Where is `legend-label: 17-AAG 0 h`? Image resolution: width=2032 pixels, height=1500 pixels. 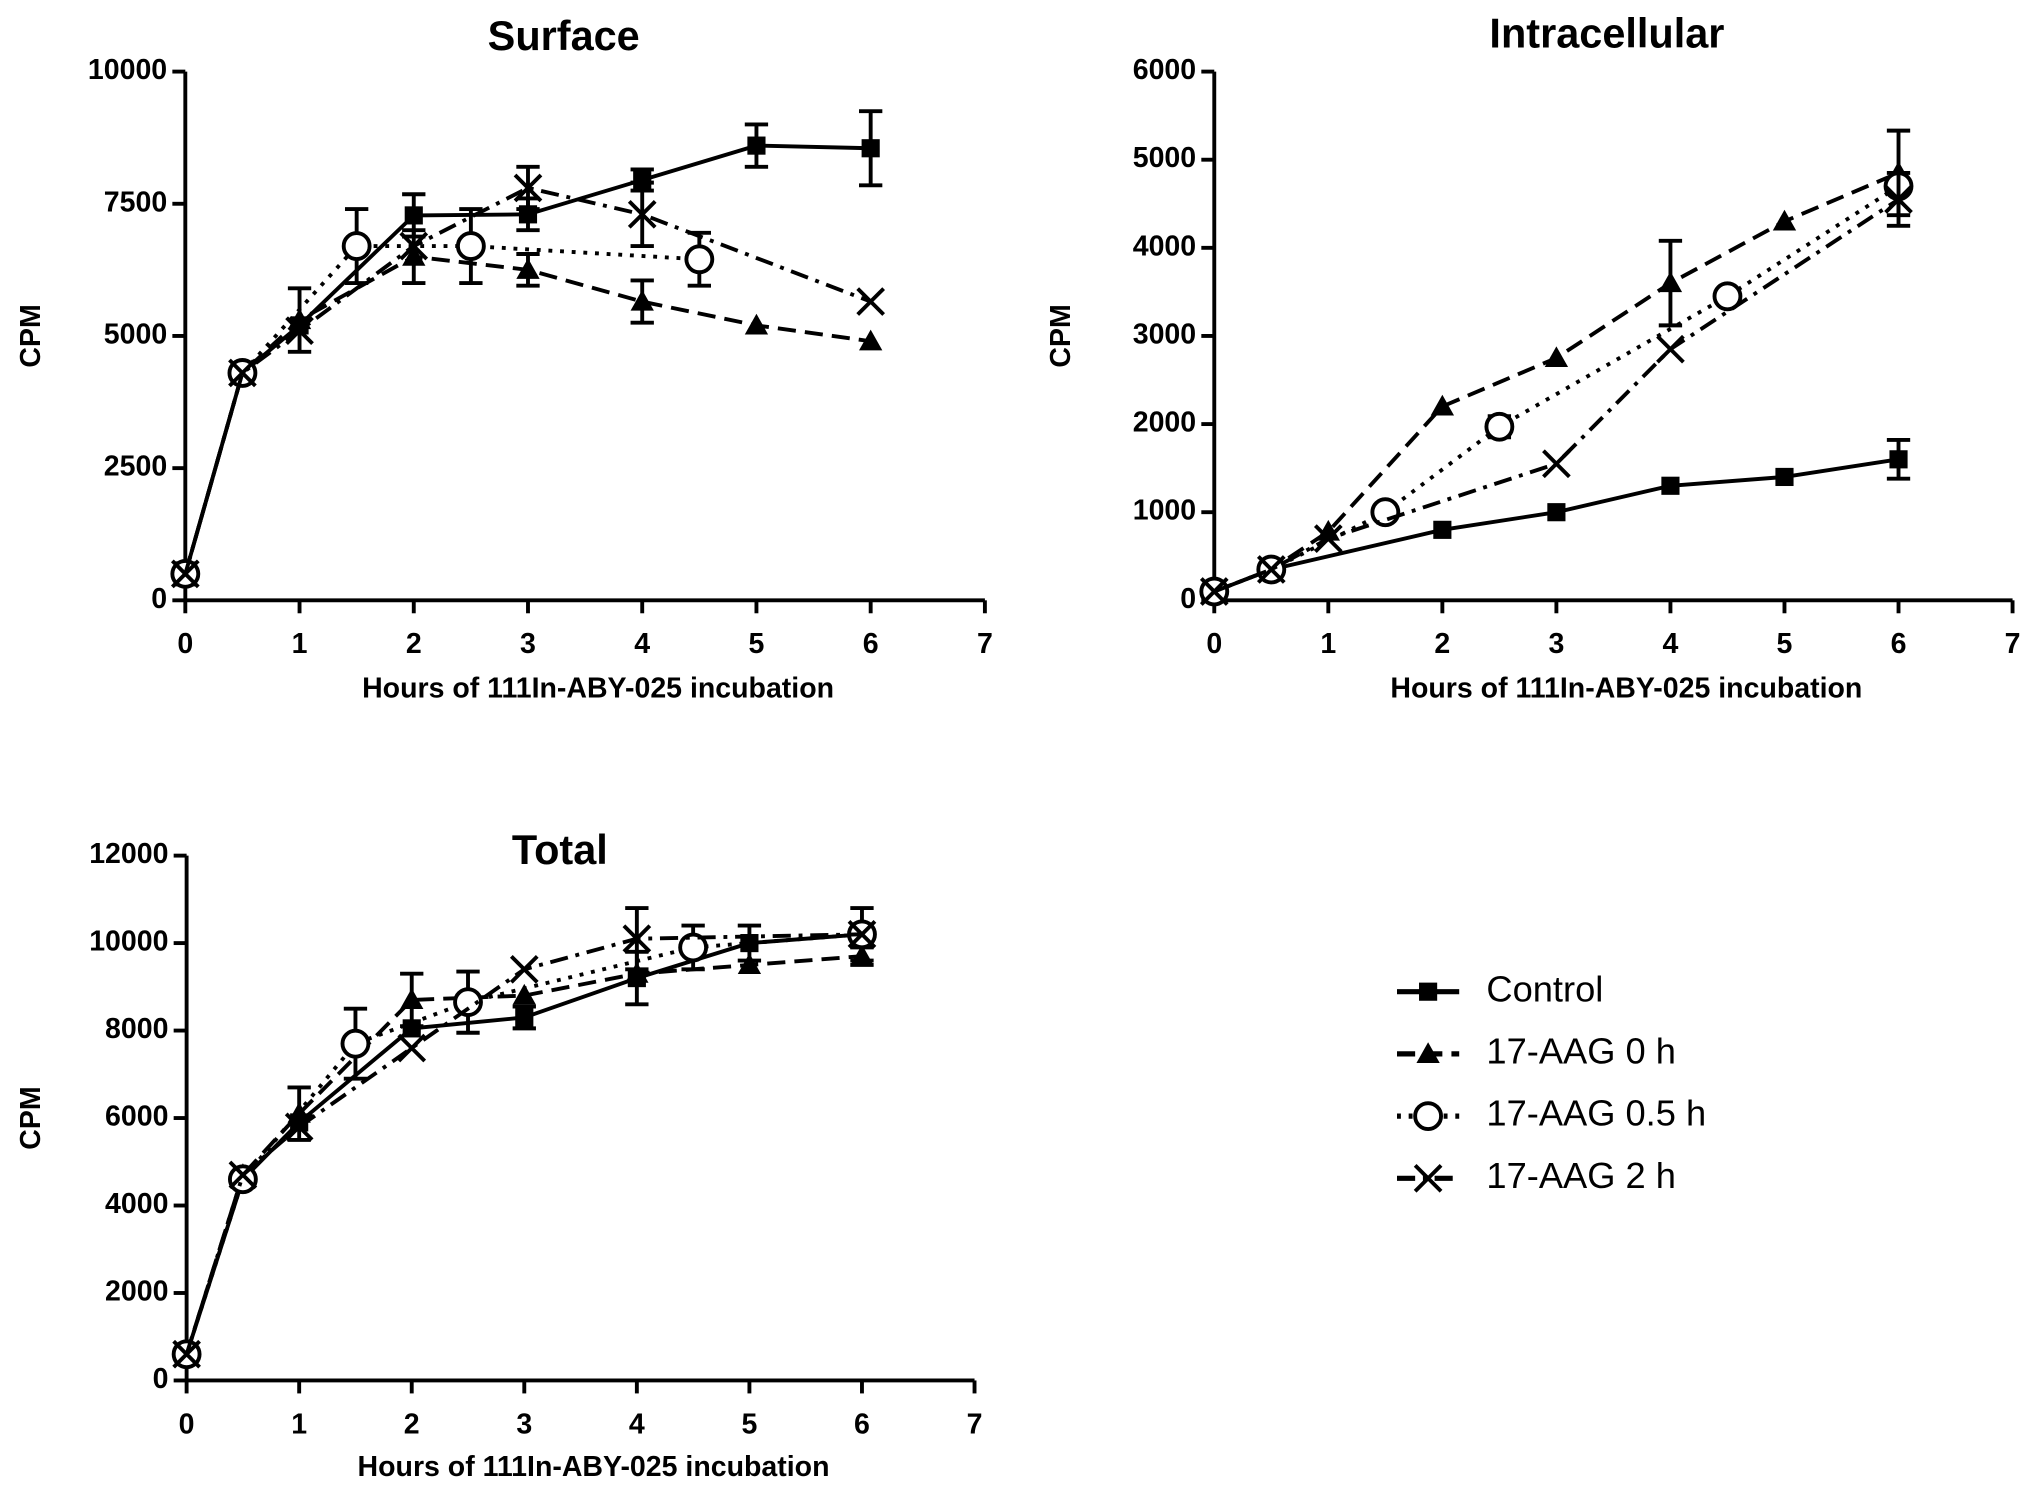
legend-label: 17-AAG 0 h is located at coordinates (1581, 1050).